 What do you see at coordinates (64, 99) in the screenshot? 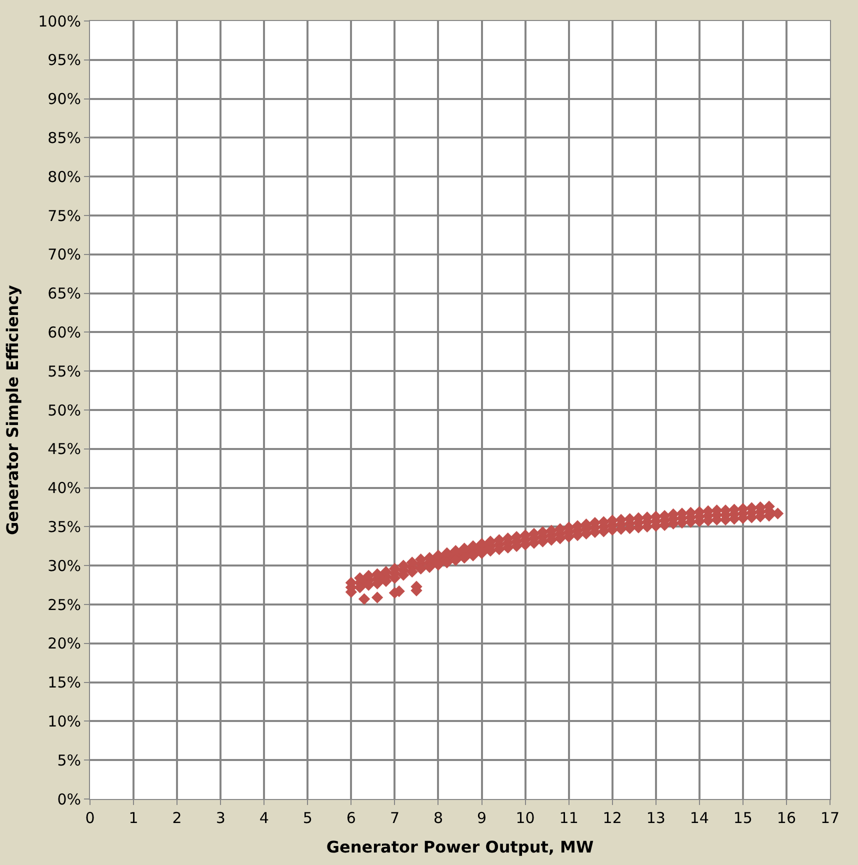
I see `y-tick-label: 90%` at bounding box center [64, 99].